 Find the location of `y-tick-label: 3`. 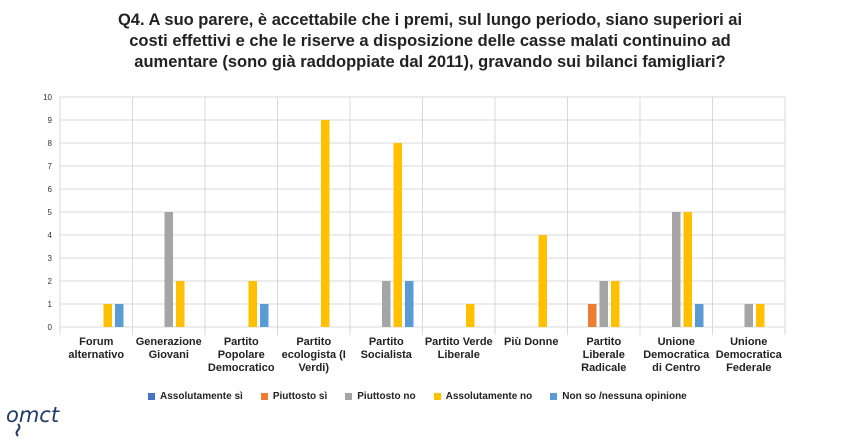

y-tick-label: 3 is located at coordinates (50, 258).